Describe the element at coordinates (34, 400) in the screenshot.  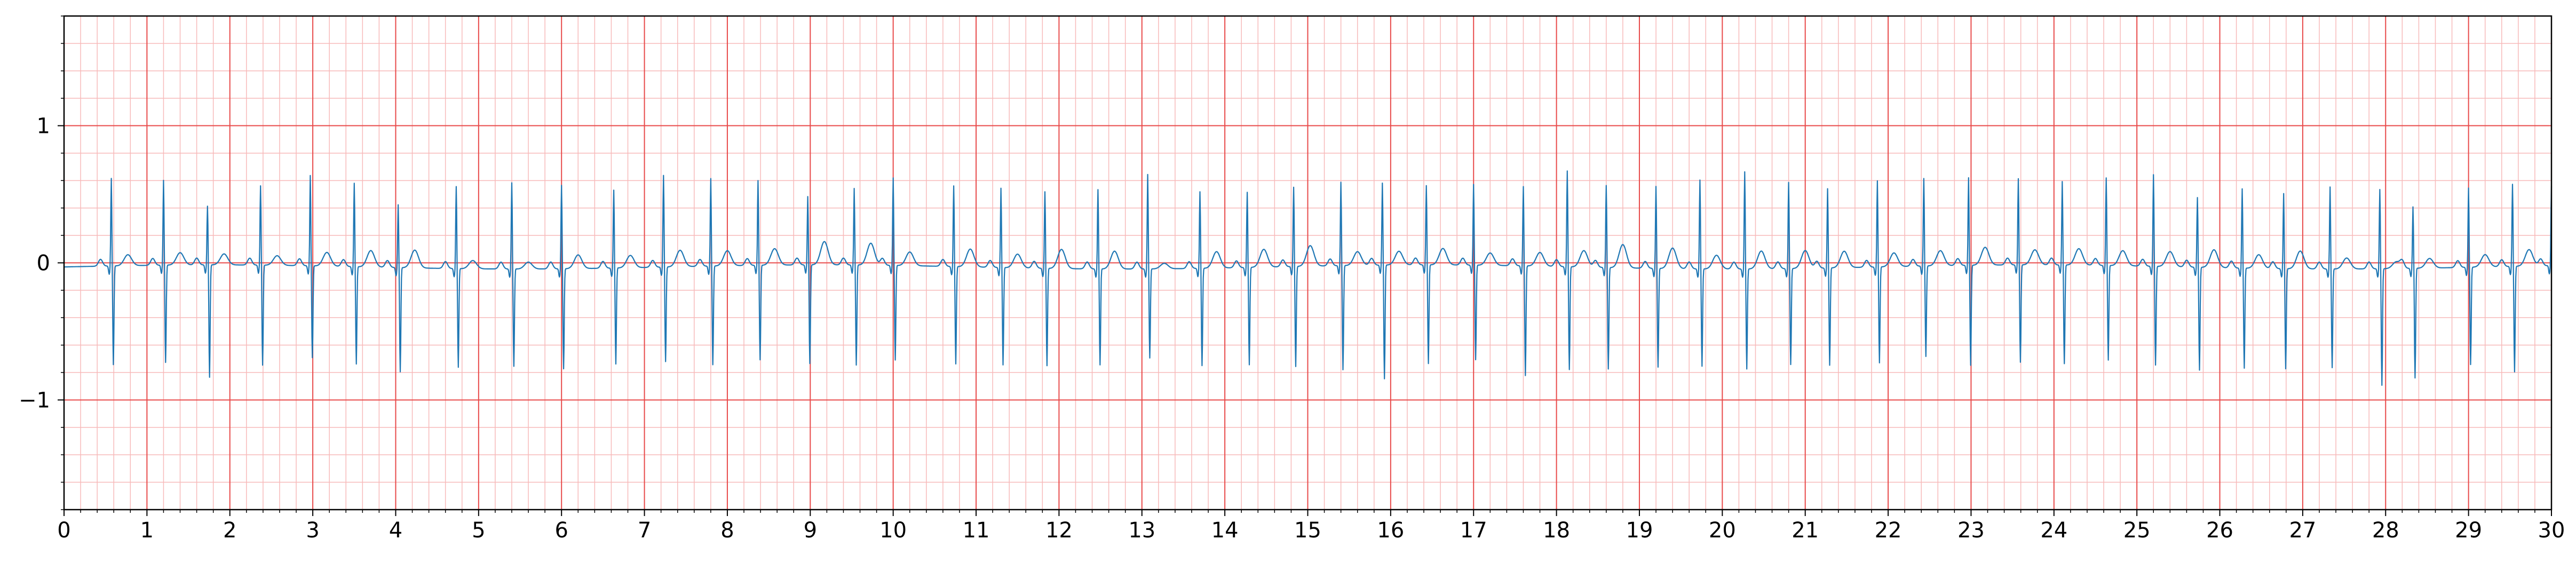
I see `y-tick-label: −1` at that location.